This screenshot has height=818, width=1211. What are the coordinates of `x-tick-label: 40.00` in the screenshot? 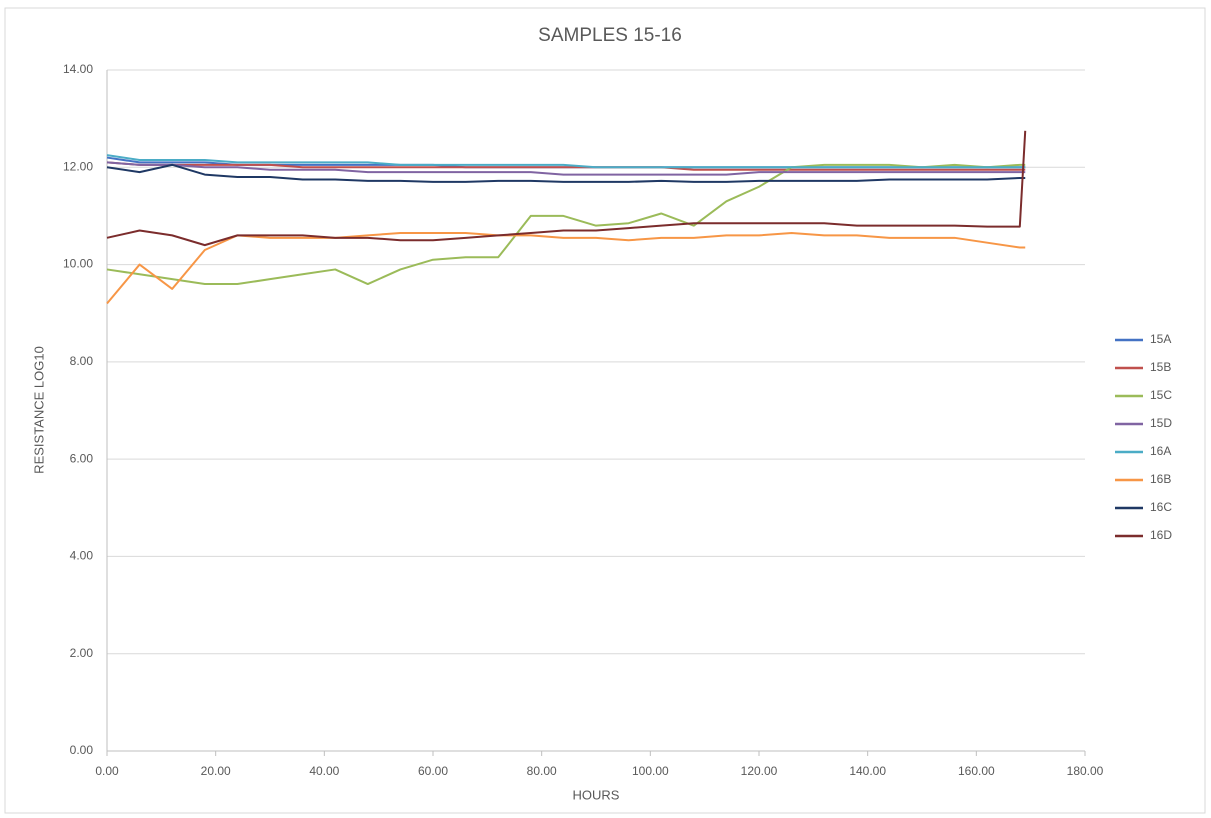 It's located at (324, 771).